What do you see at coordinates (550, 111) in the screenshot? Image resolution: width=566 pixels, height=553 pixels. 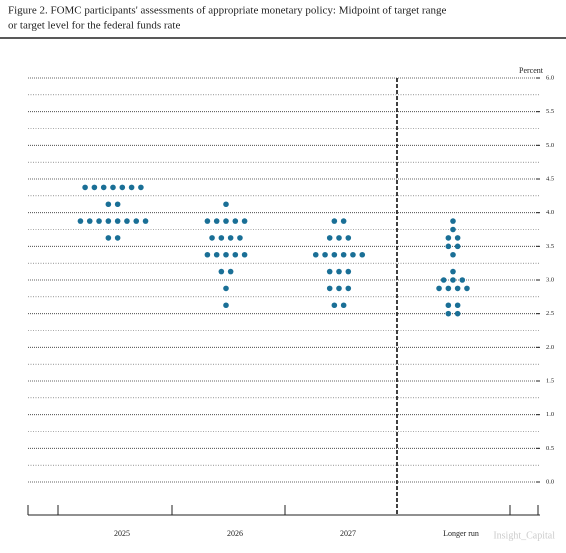 I see `y-tick-label: 5.5` at bounding box center [550, 111].